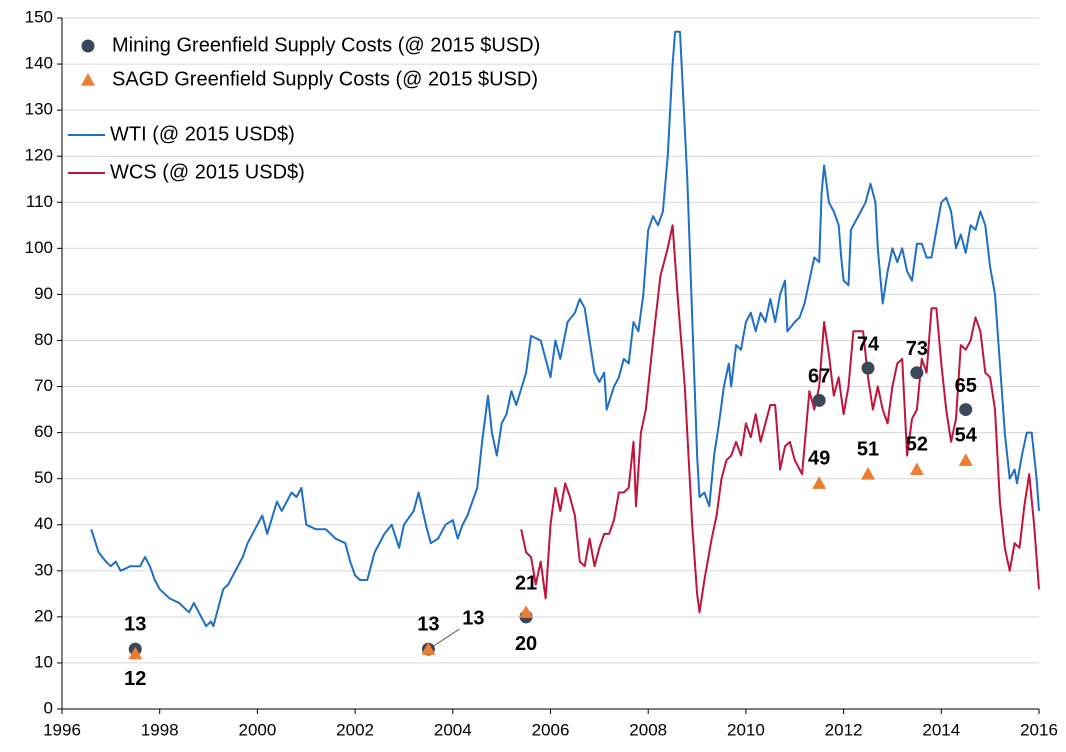 The image size is (1066, 752). I want to click on leader-line, so click(446, 637).